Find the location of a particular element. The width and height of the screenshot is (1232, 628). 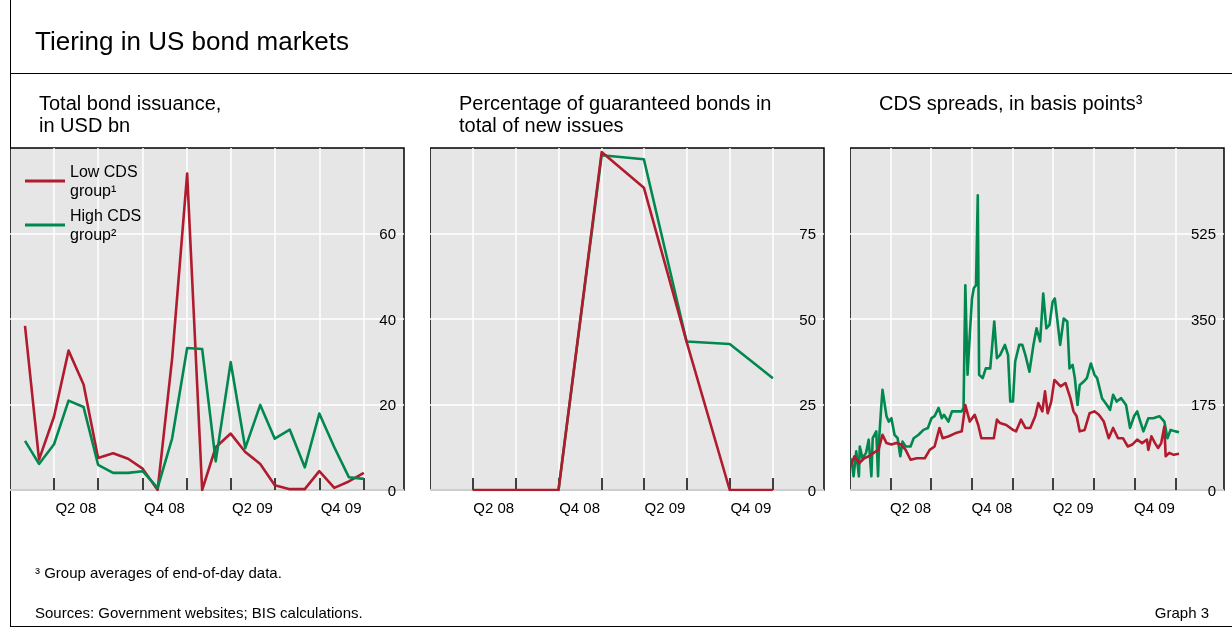

source-note: Sources: Government websites; BIS calculations. is located at coordinates (199, 612).